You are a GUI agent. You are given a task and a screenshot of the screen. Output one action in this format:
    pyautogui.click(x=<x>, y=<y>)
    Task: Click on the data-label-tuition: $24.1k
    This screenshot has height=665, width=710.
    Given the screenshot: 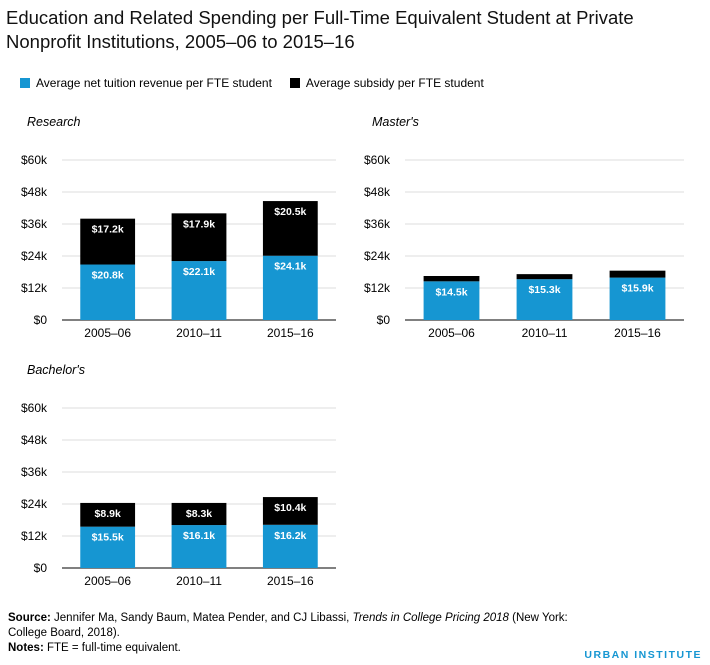 What is the action you would take?
    pyautogui.click(x=290, y=267)
    